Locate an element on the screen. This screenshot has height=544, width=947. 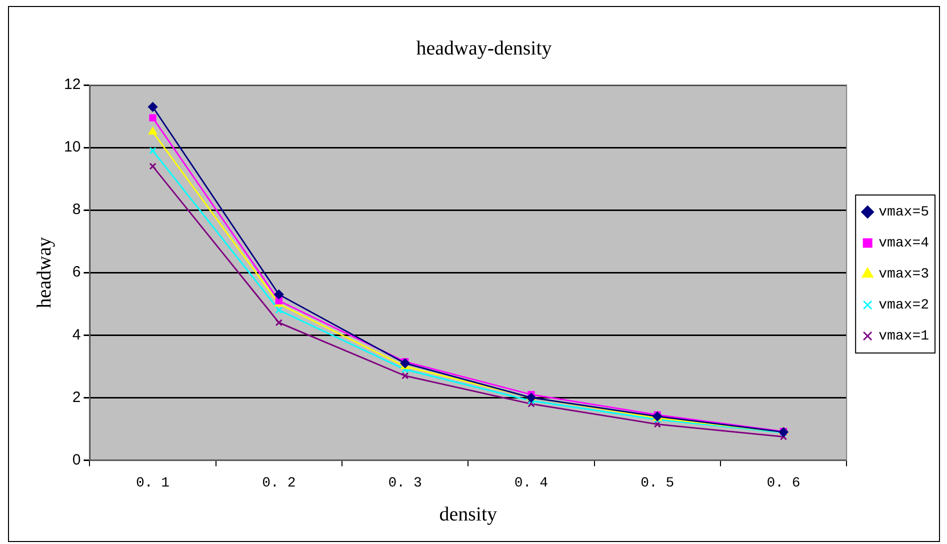
x-tick-label: 0. 1 is located at coordinates (153, 483).